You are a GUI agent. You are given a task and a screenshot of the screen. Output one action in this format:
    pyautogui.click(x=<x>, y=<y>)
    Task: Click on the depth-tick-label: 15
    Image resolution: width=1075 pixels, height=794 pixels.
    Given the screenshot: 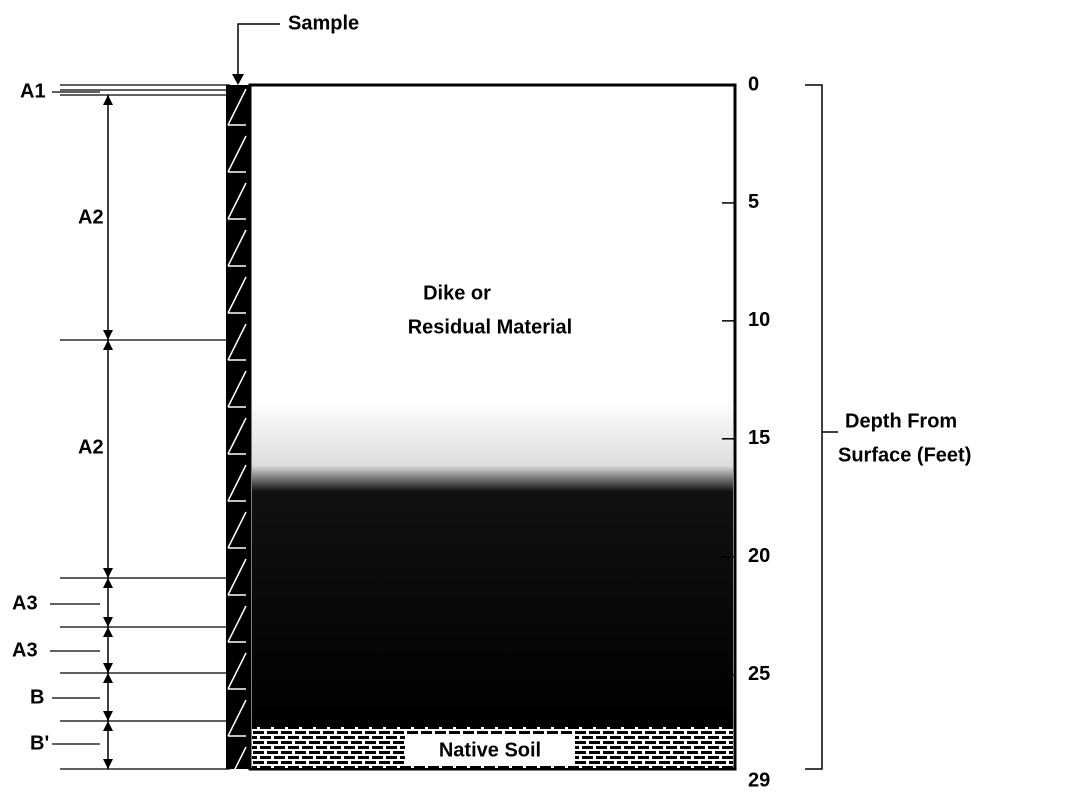 What is the action you would take?
    pyautogui.click(x=759, y=438)
    